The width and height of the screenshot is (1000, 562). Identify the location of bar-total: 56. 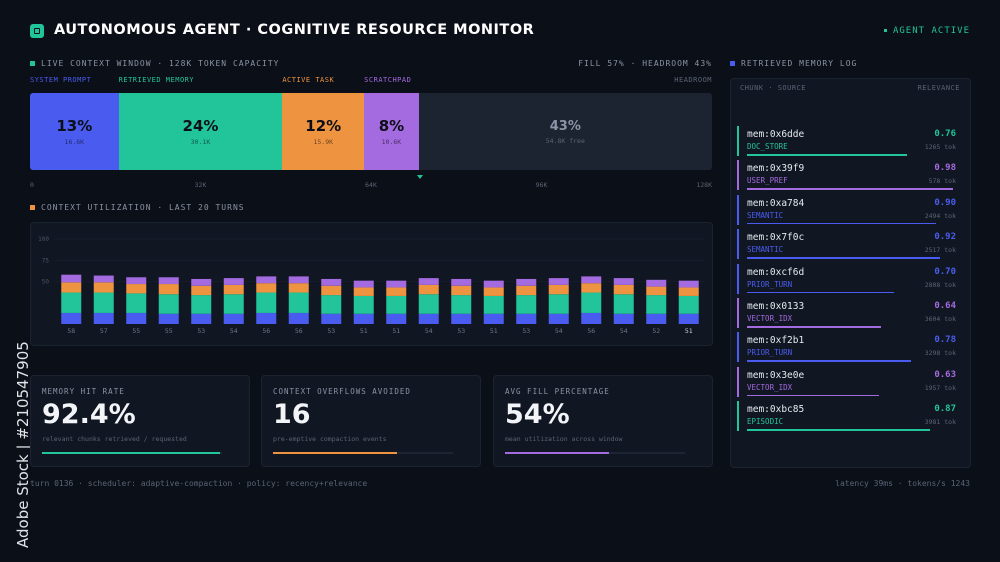
(266, 331).